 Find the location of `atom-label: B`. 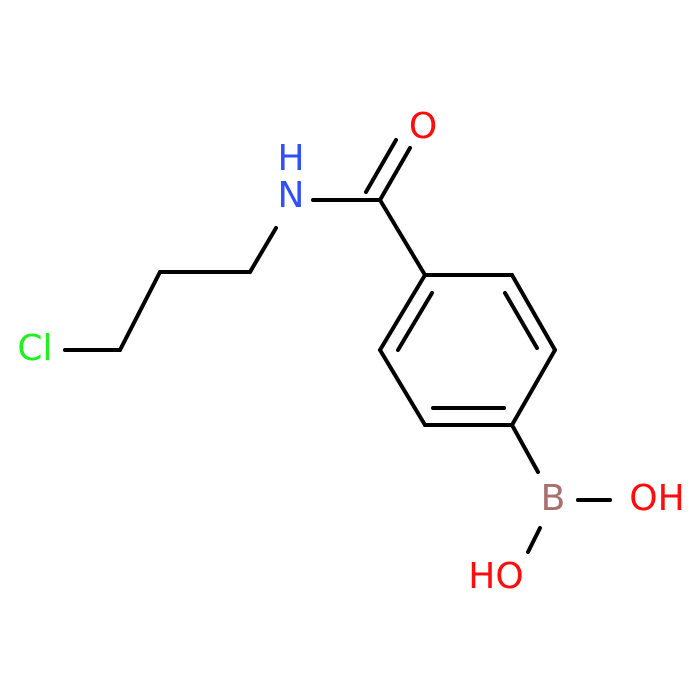

atom-label: B is located at coordinates (553, 498).